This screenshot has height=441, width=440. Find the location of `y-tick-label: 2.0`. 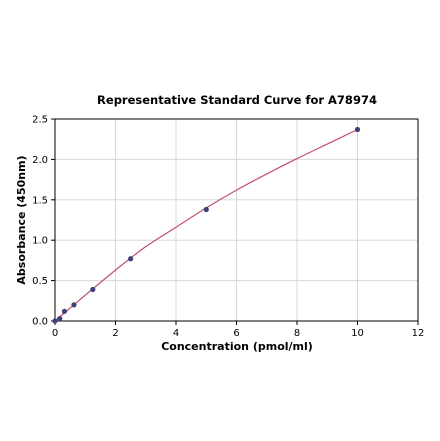

y-tick-label: 2.0 is located at coordinates (40, 160).